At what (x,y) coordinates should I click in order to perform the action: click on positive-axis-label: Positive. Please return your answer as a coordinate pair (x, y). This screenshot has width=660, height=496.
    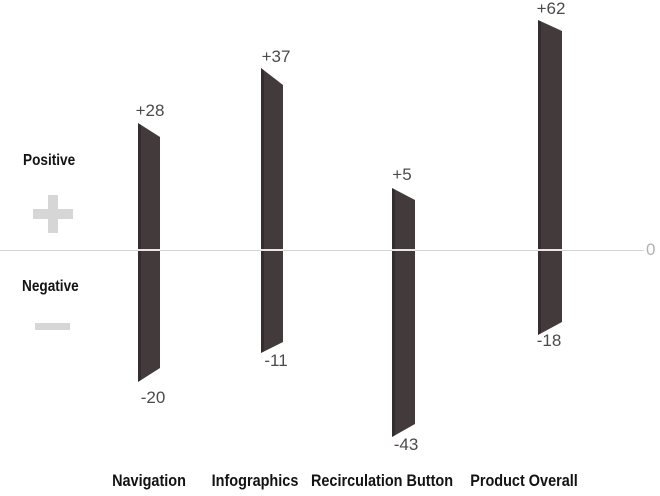
    Looking at the image, I should click on (53, 161).